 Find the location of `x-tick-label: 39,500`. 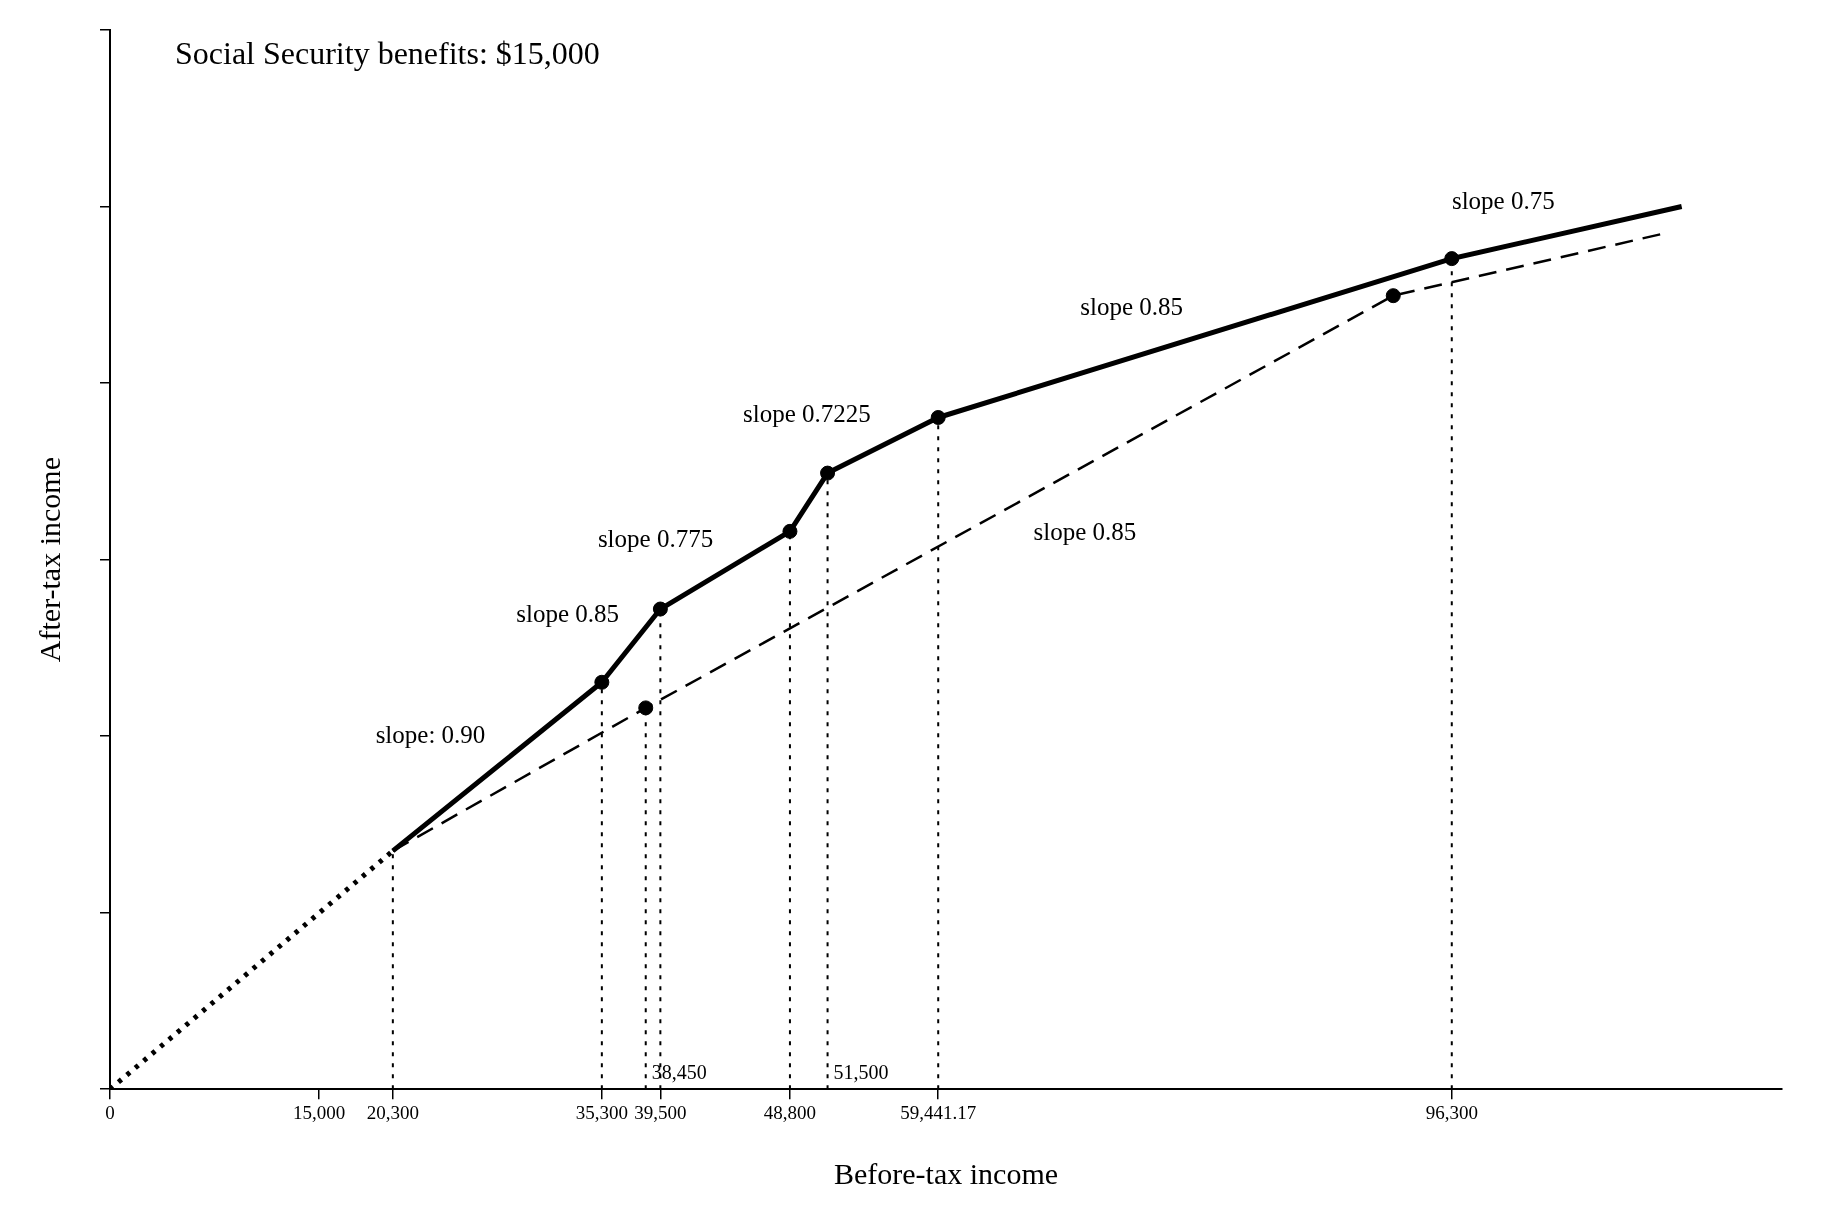

x-tick-label: 39,500 is located at coordinates (660, 1112).